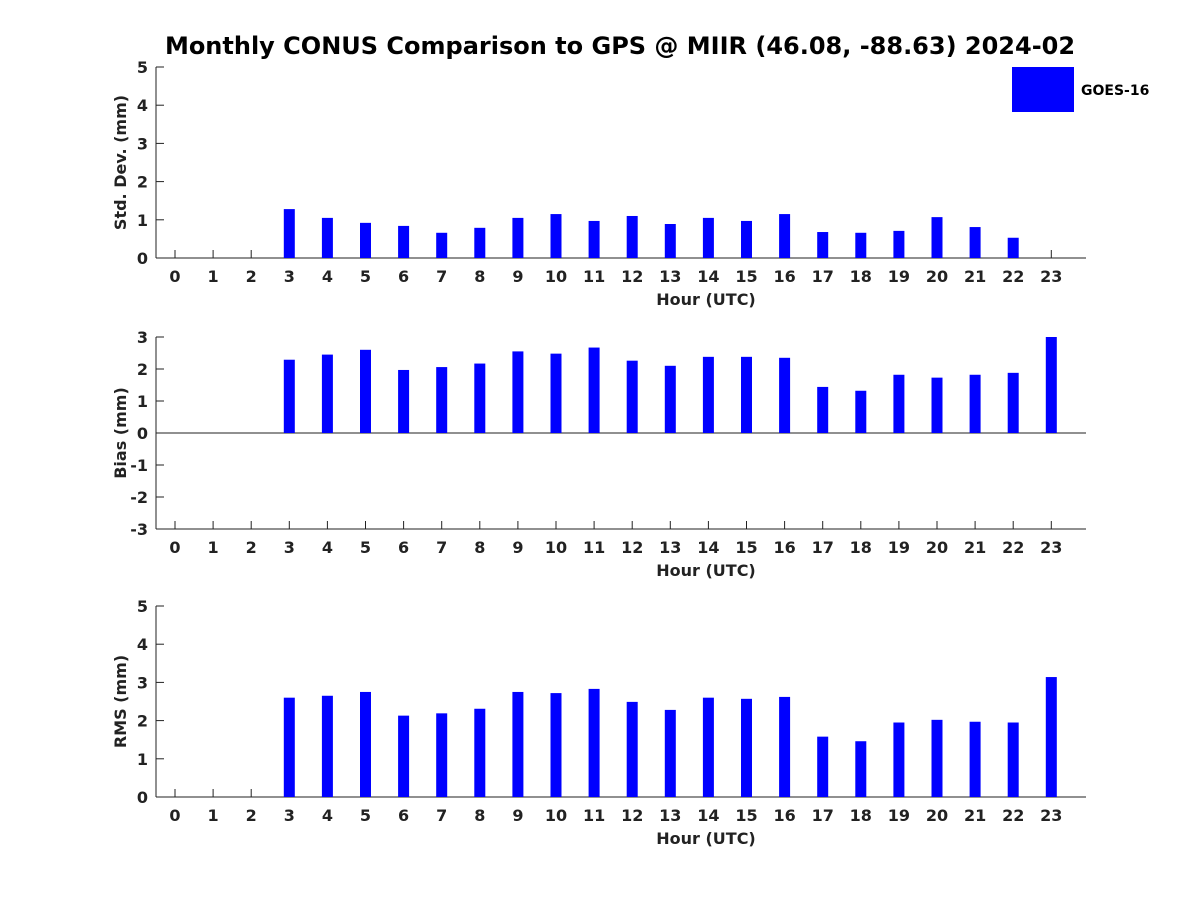 This screenshot has height=904, width=1200. What do you see at coordinates (594, 815) in the screenshot?
I see `x-tick-label: 11` at bounding box center [594, 815].